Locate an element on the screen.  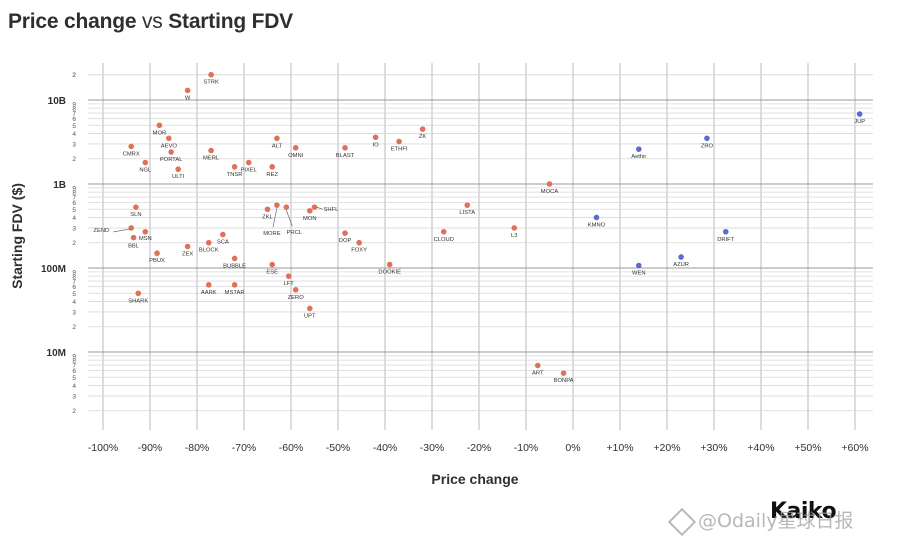
point-alt is located at coordinates (277, 138).